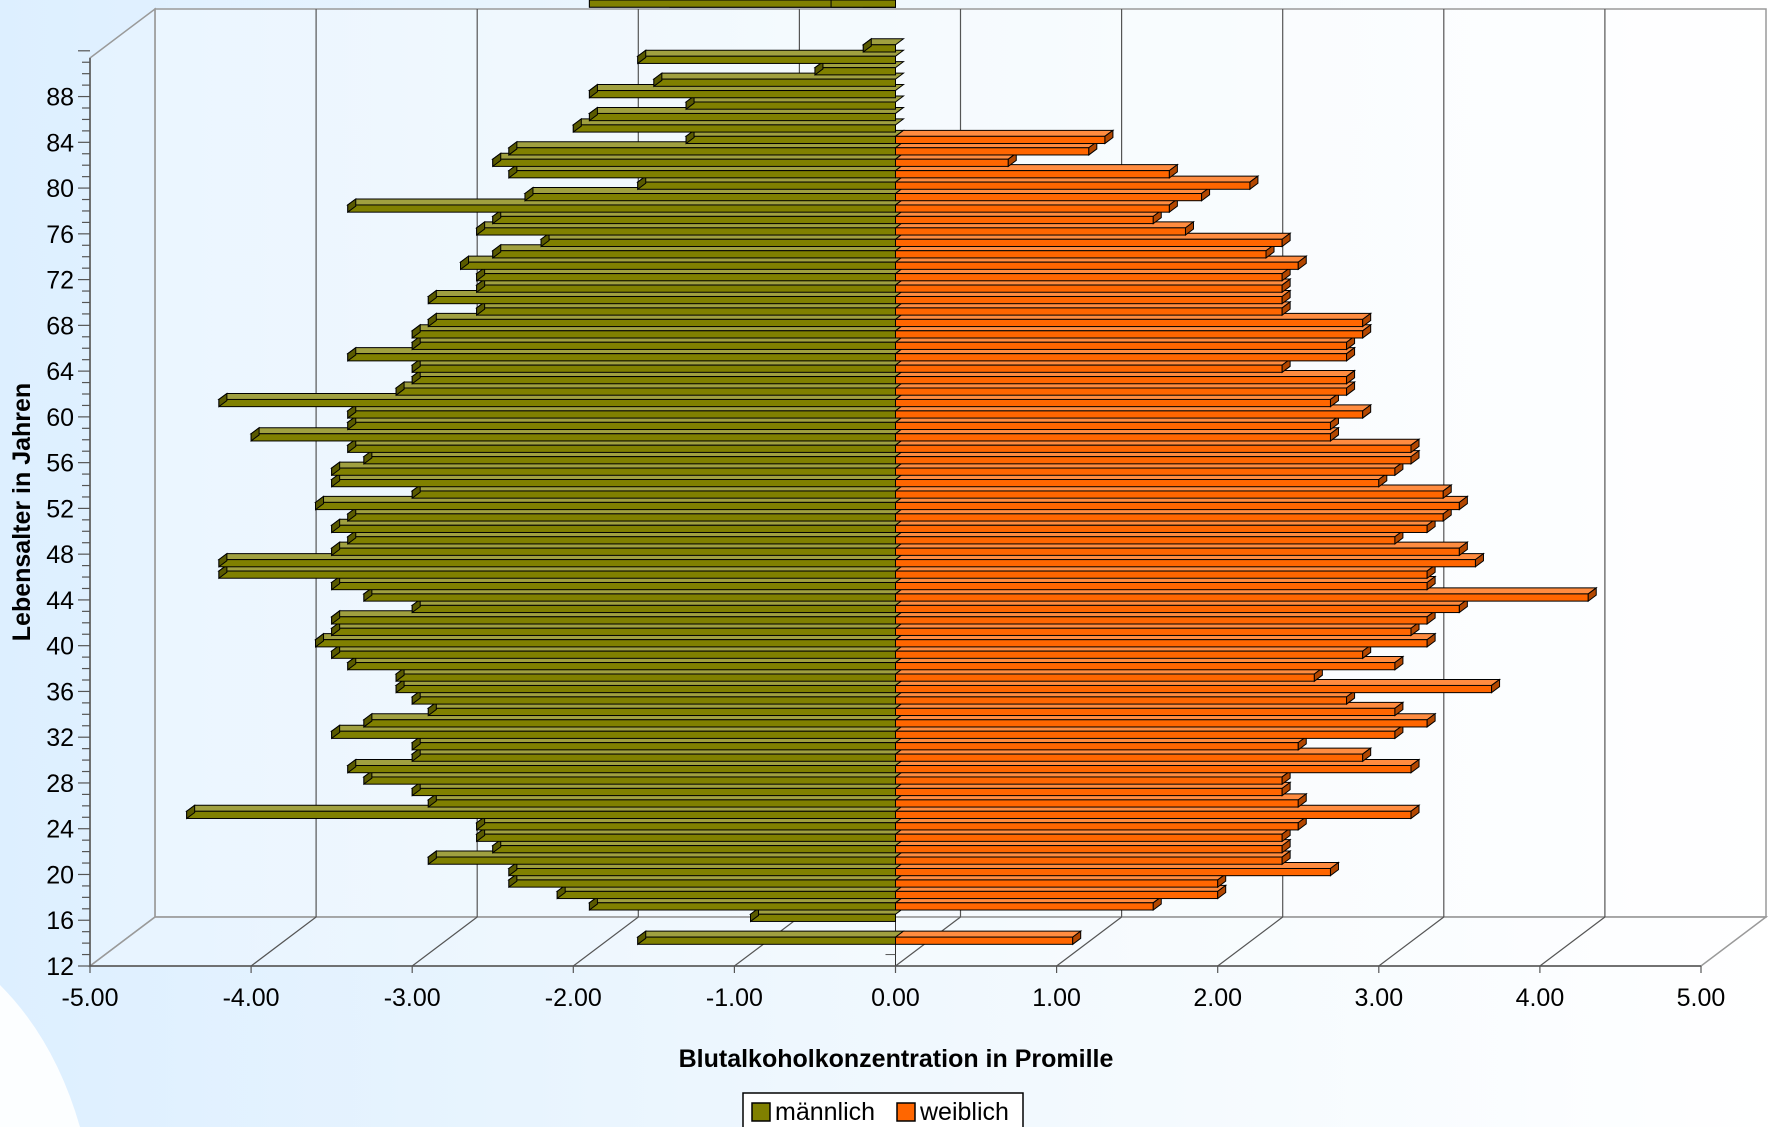  What do you see at coordinates (734, 998) in the screenshot?
I see `x-tick-label: -1.00` at bounding box center [734, 998].